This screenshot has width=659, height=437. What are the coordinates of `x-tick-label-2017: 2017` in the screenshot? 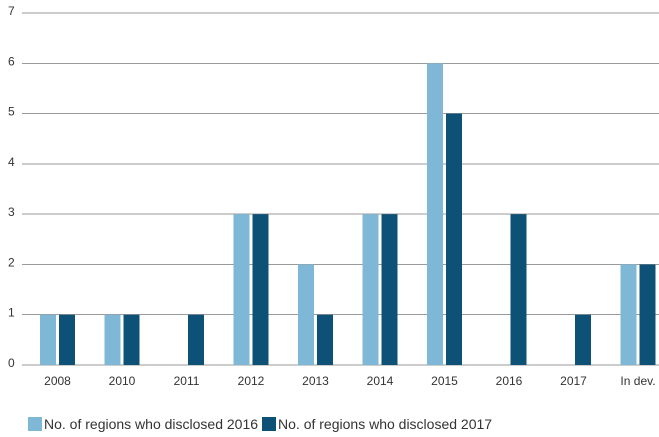 It's located at (573, 381).